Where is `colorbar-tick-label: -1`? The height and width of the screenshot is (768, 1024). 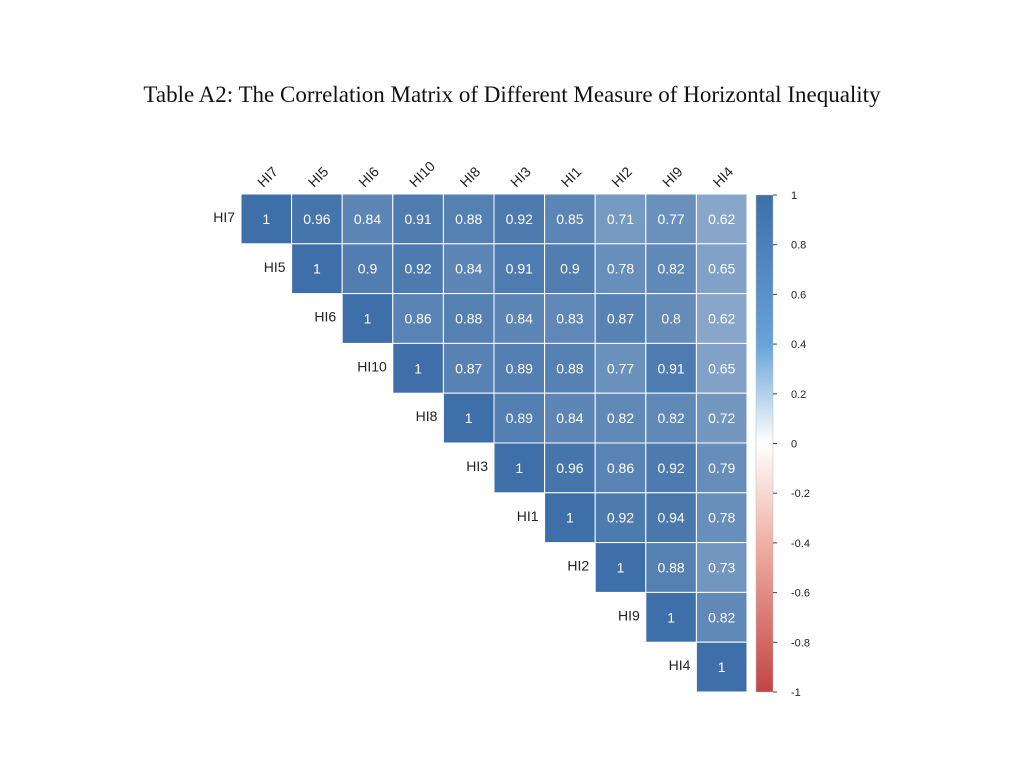
colorbar-tick-label: -1 is located at coordinates (796, 693).